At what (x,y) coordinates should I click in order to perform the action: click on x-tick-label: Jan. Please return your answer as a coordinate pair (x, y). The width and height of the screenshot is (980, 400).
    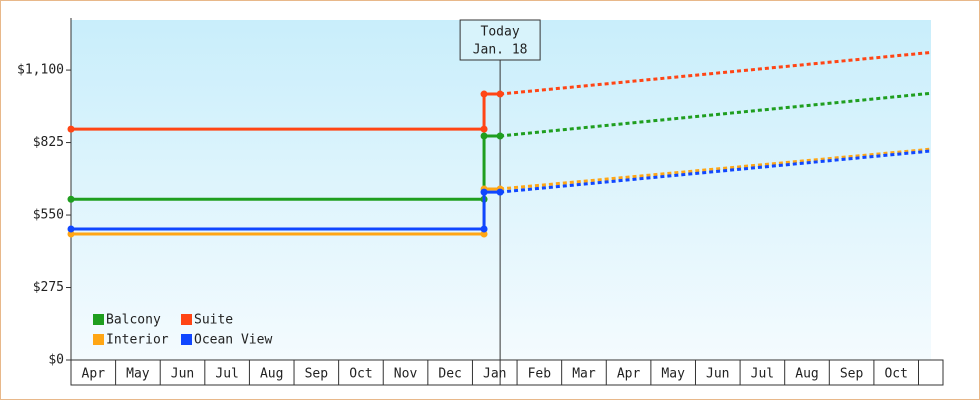
    Looking at the image, I should click on (494, 374).